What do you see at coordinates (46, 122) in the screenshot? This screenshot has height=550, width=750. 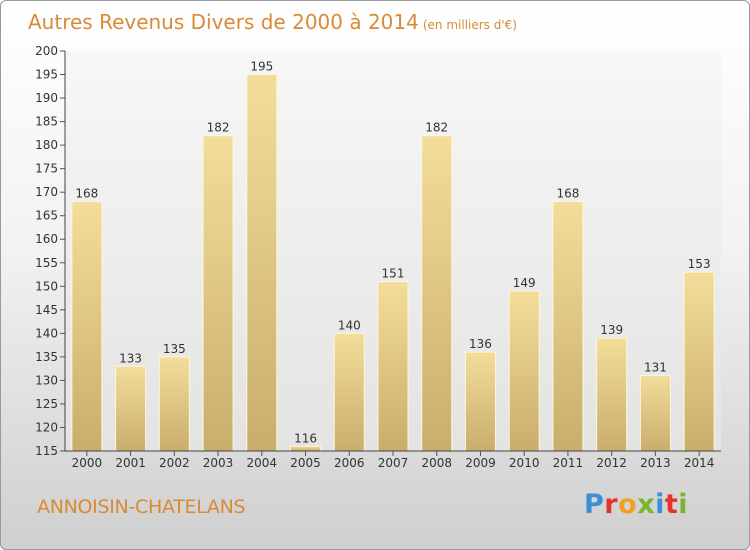 I see `y-tick-label: 185` at bounding box center [46, 122].